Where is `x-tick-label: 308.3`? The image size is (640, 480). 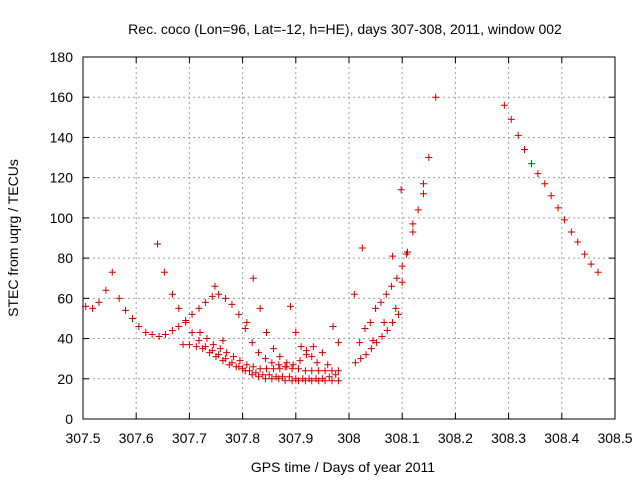
x-tick-label: 308.3 is located at coordinates (508, 438).